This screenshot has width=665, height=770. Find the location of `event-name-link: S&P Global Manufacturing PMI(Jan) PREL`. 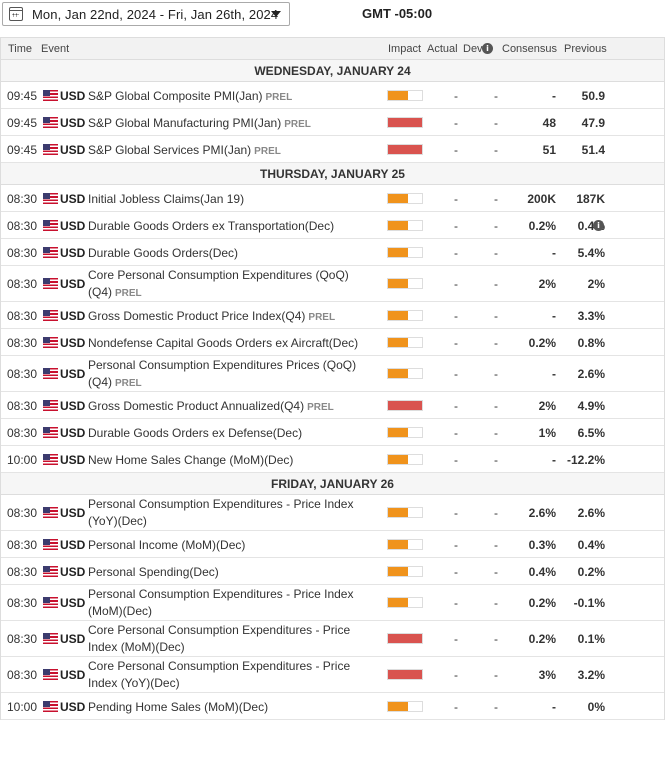

event-name-link: S&P Global Manufacturing PMI(Jan) PREL is located at coordinates (234, 124).